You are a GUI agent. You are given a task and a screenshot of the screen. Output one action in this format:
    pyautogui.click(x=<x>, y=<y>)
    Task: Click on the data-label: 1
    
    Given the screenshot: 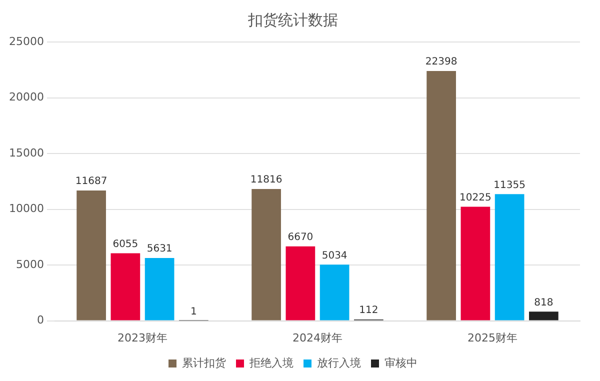 What is the action you would take?
    pyautogui.click(x=193, y=312)
    